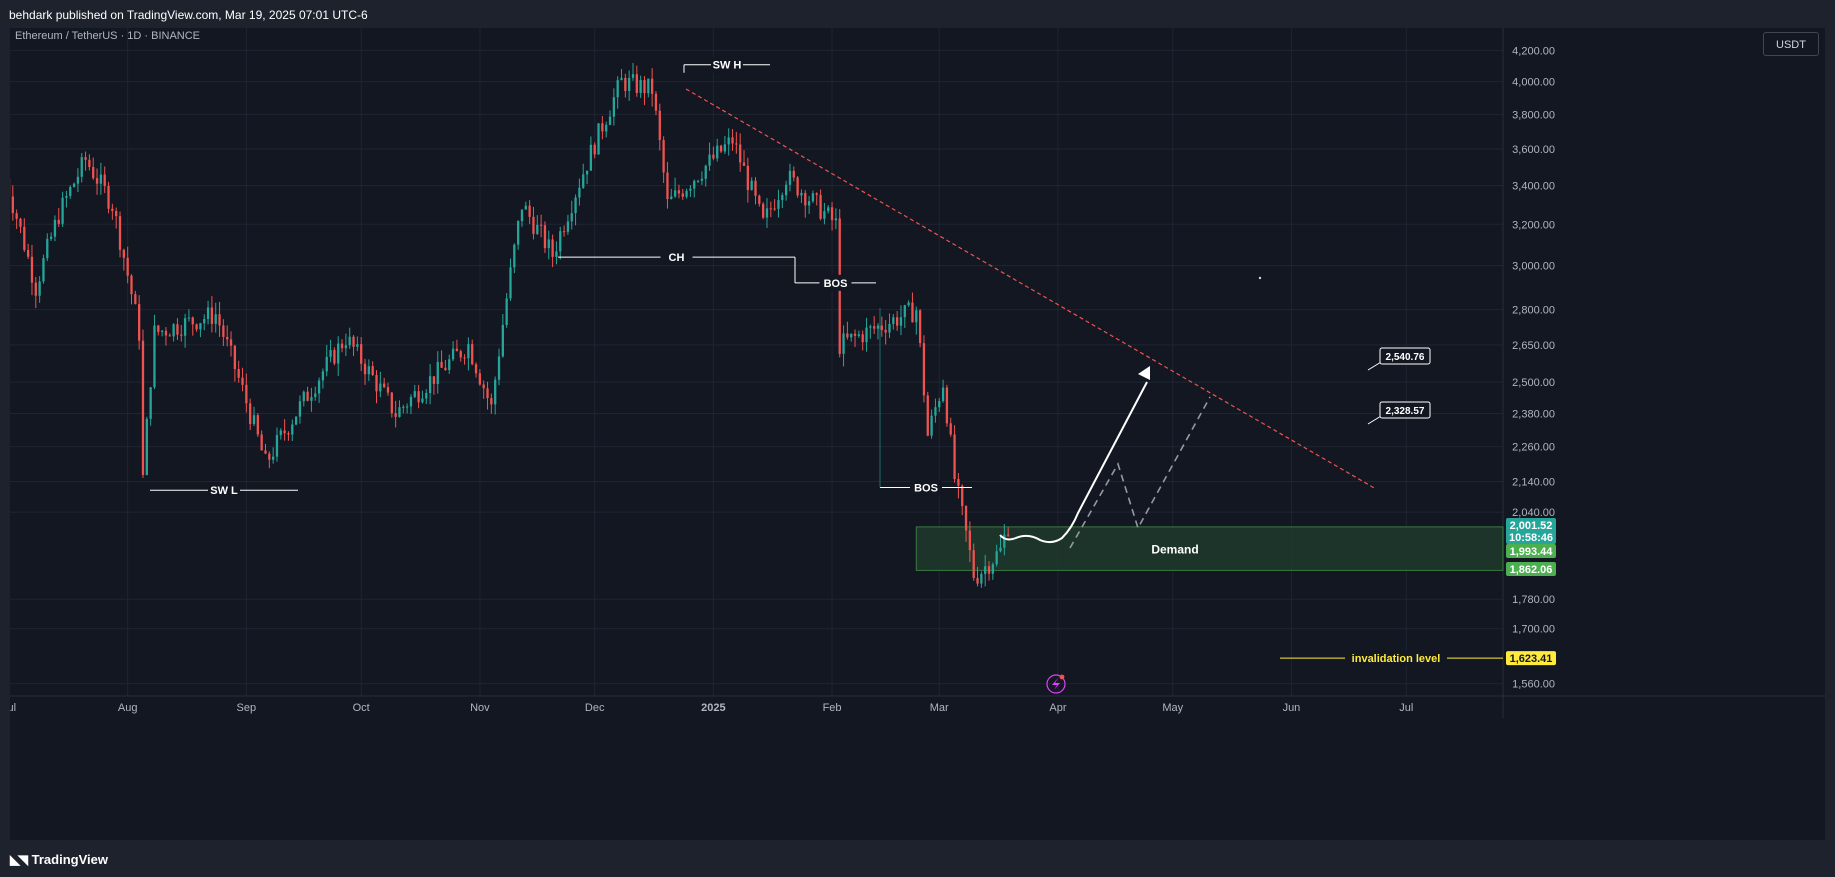 The image size is (1835, 877). What do you see at coordinates (59, 860) in the screenshot?
I see `tradingview-logo: ◣◥ TradingView` at bounding box center [59, 860].